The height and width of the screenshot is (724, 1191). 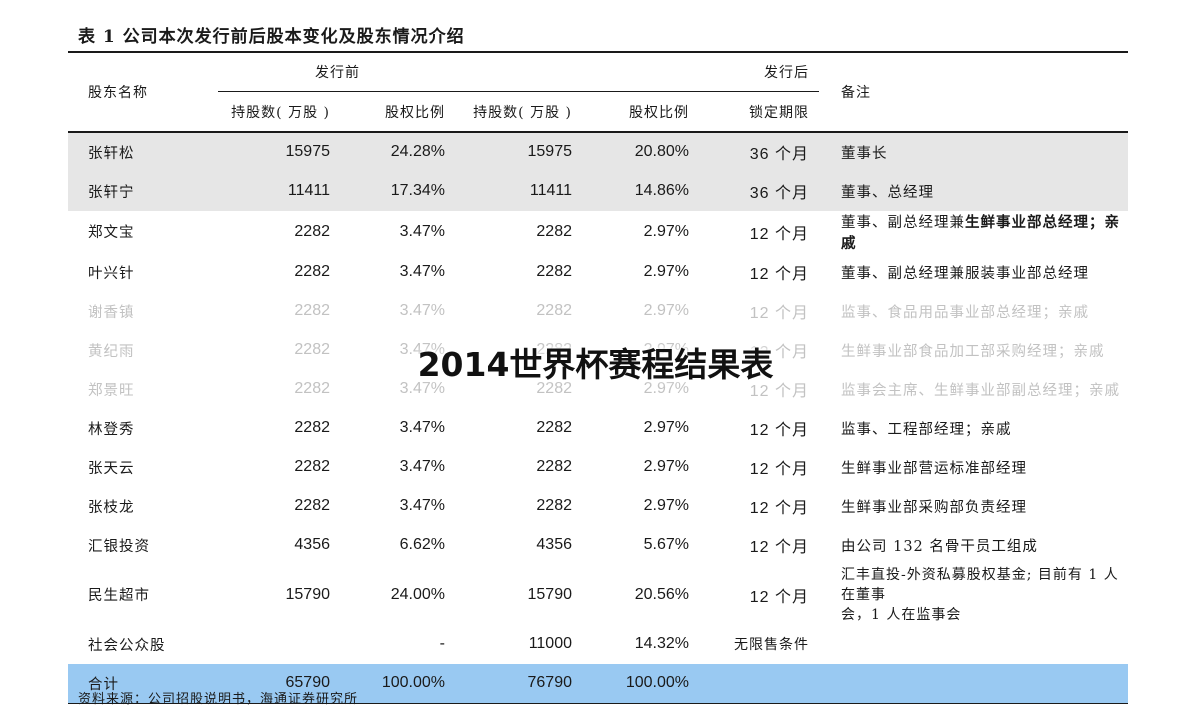 What do you see at coordinates (595, 364) in the screenshot?
I see `overlay-title: 2014世界杯赛程结果表` at bounding box center [595, 364].